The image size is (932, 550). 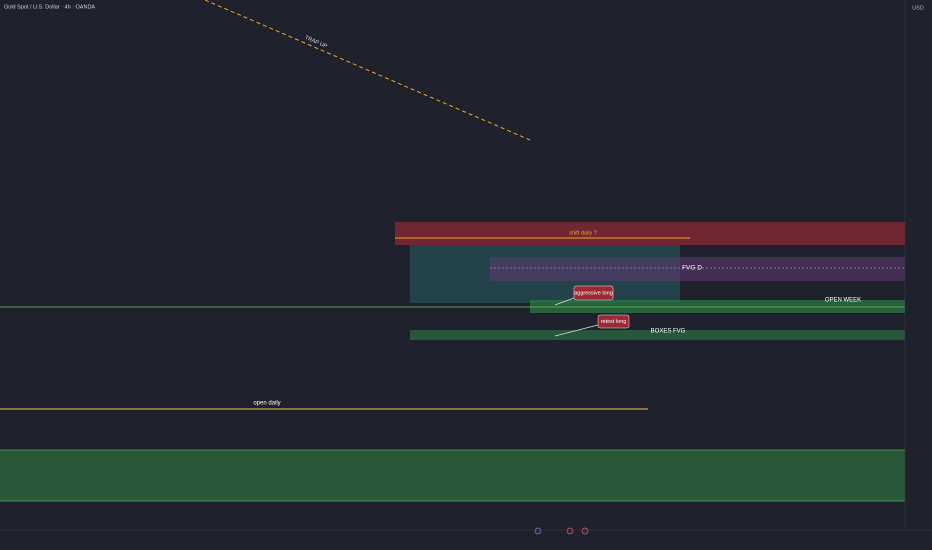 I want to click on event-icons, so click(x=561, y=531).